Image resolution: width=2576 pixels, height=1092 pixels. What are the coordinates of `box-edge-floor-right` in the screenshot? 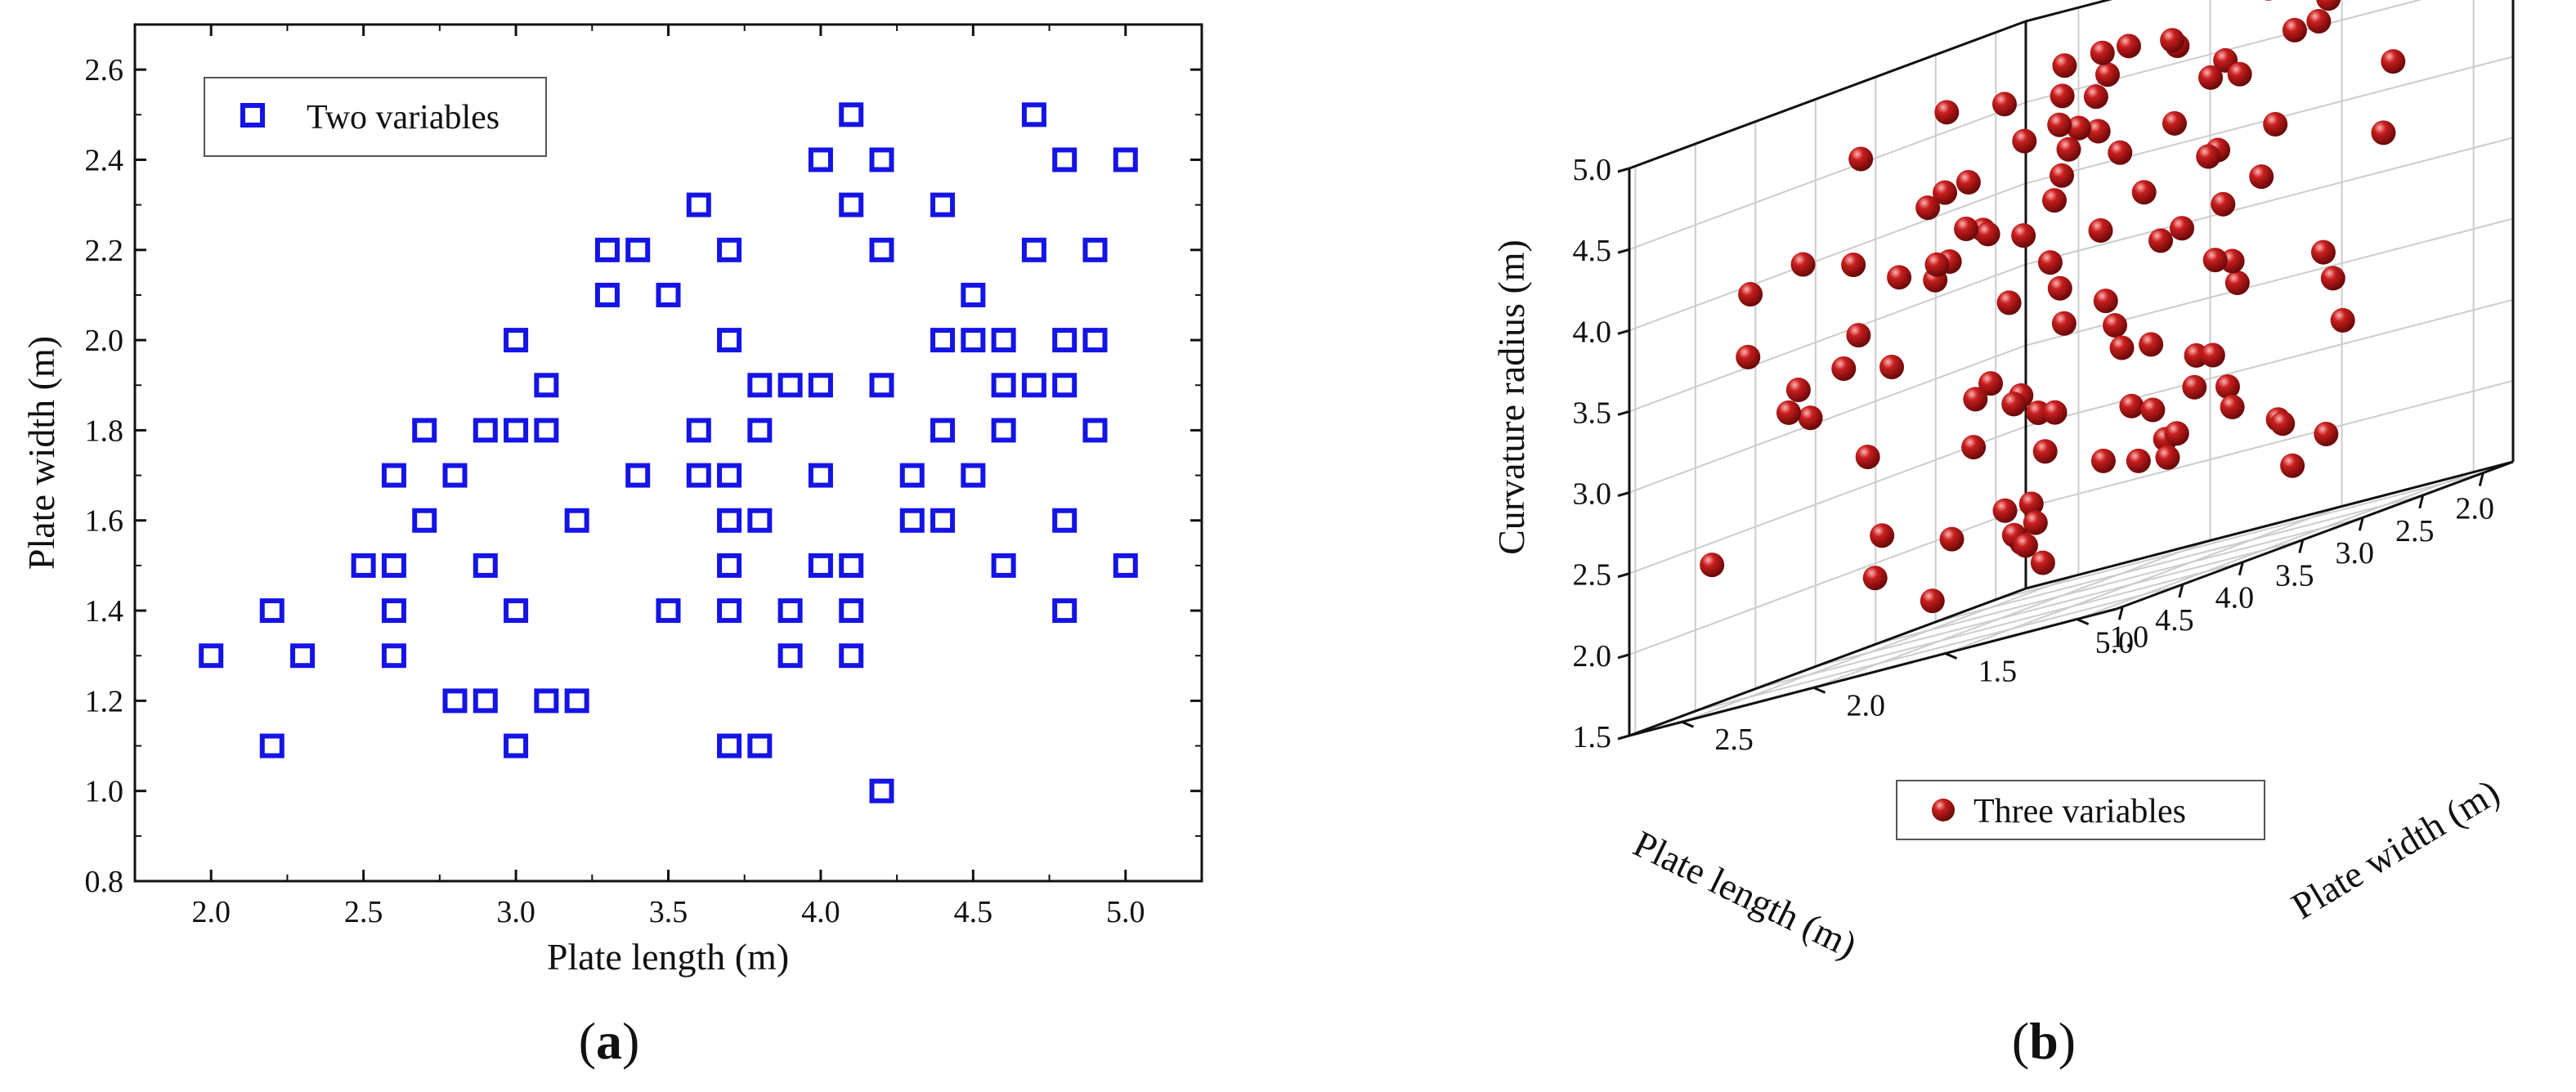 It's located at (2269, 525).